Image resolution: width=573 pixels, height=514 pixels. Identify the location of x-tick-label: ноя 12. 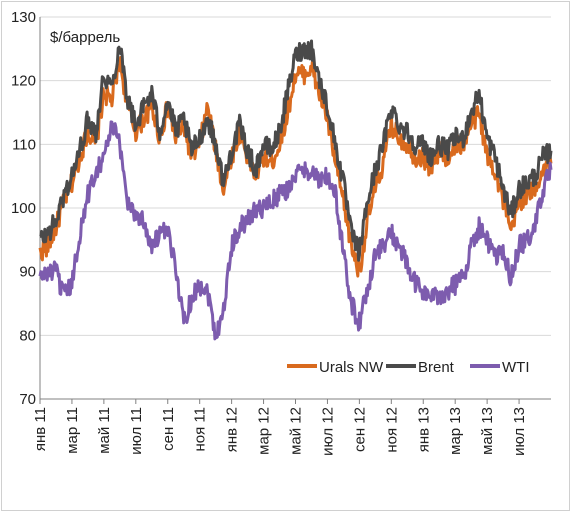
(391, 430).